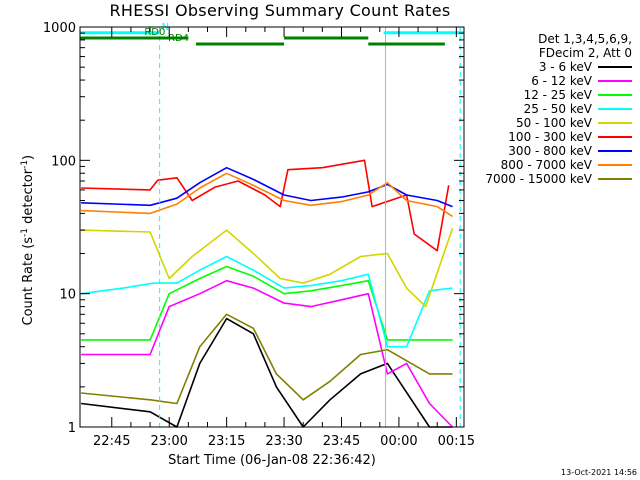  Describe the element at coordinates (63, 161) in the screenshot. I see `y-tick-label-2: 100` at that location.